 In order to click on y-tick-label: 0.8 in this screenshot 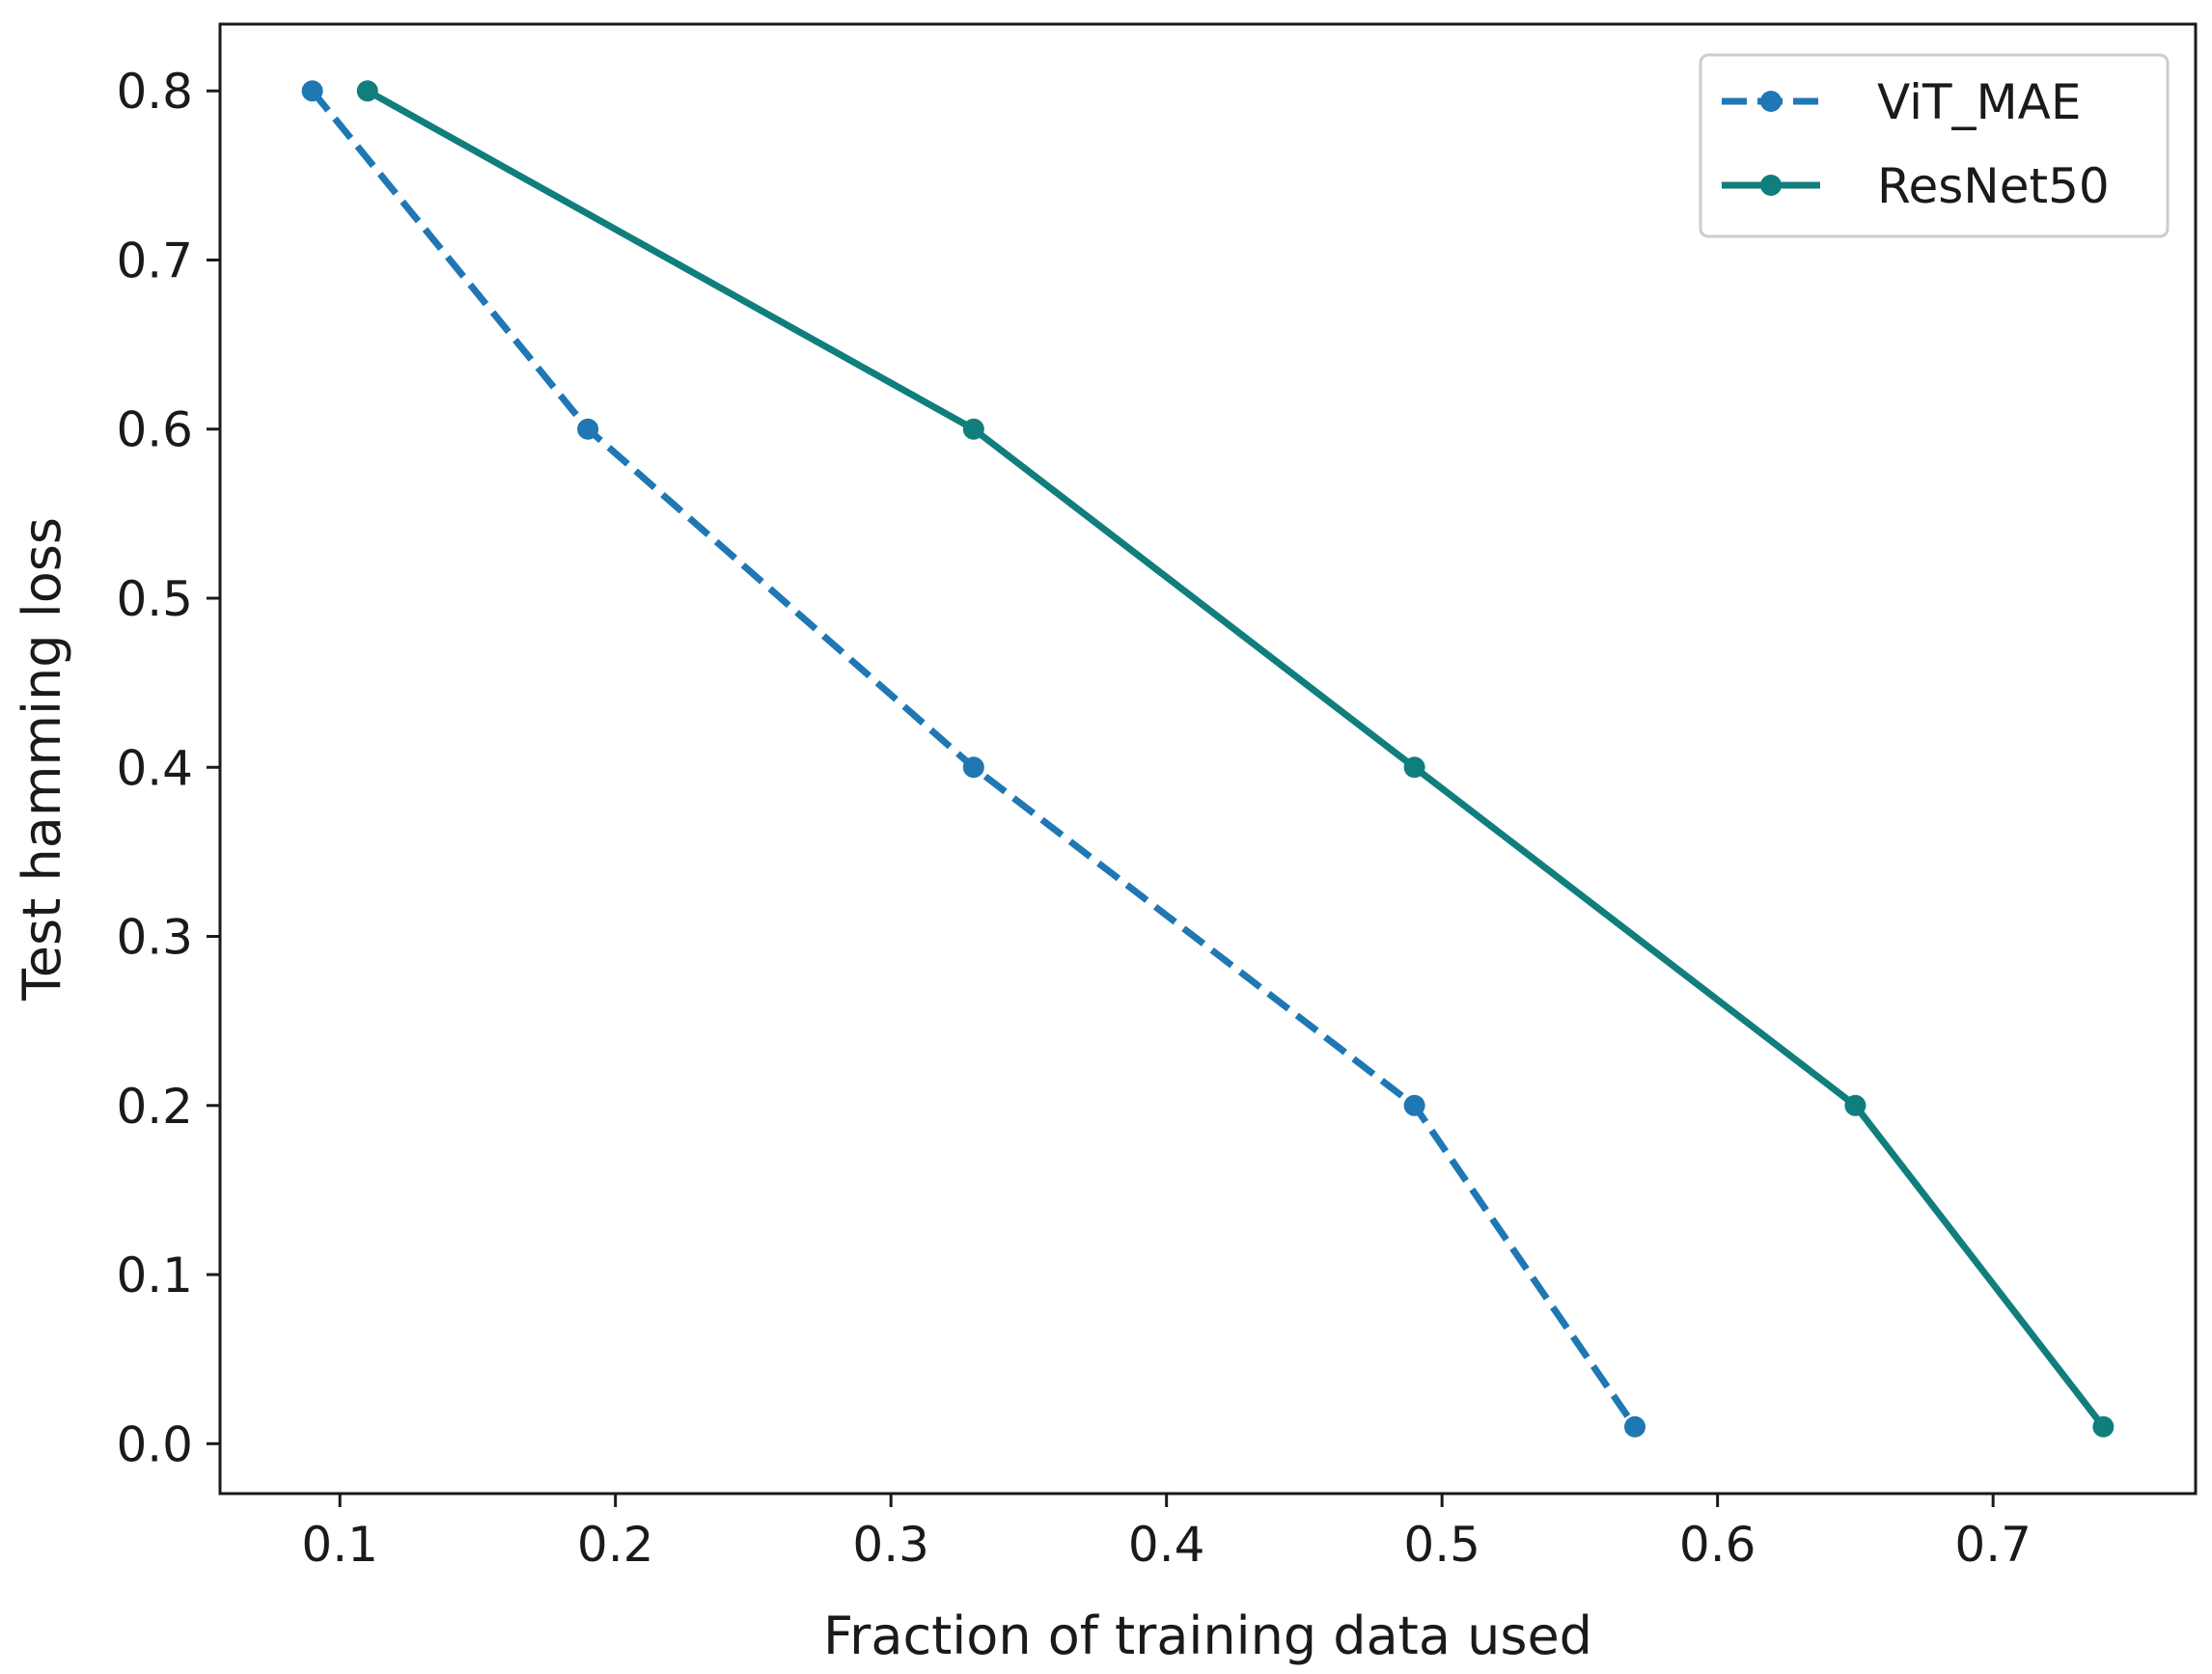, I will do `click(154, 92)`.